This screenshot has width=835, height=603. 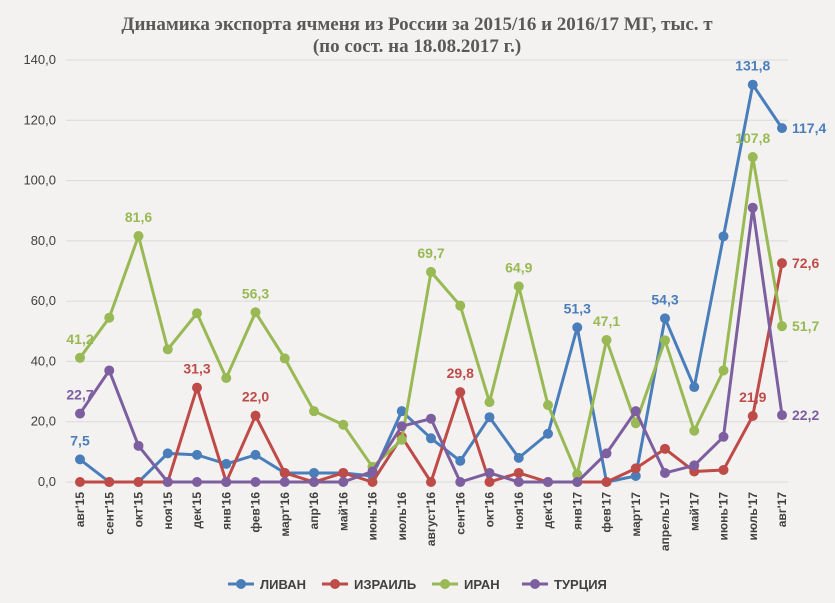 What do you see at coordinates (373, 516) in the screenshot?
I see `x-tick-label: июнь'16` at bounding box center [373, 516].